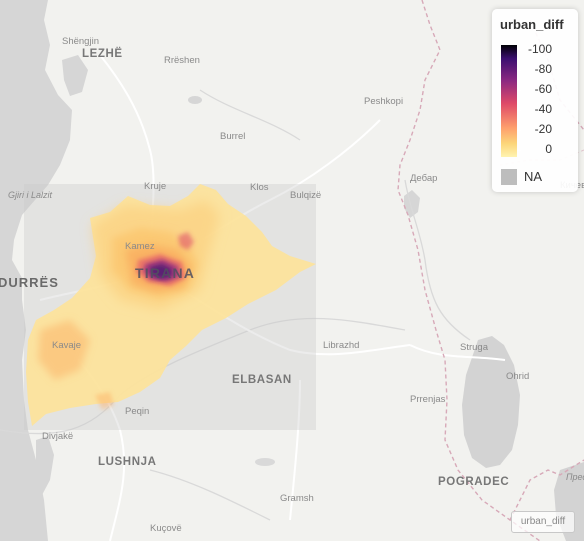  What do you see at coordinates (80, 41) in the screenshot?
I see `place-shengjin: Shëngjin` at bounding box center [80, 41].